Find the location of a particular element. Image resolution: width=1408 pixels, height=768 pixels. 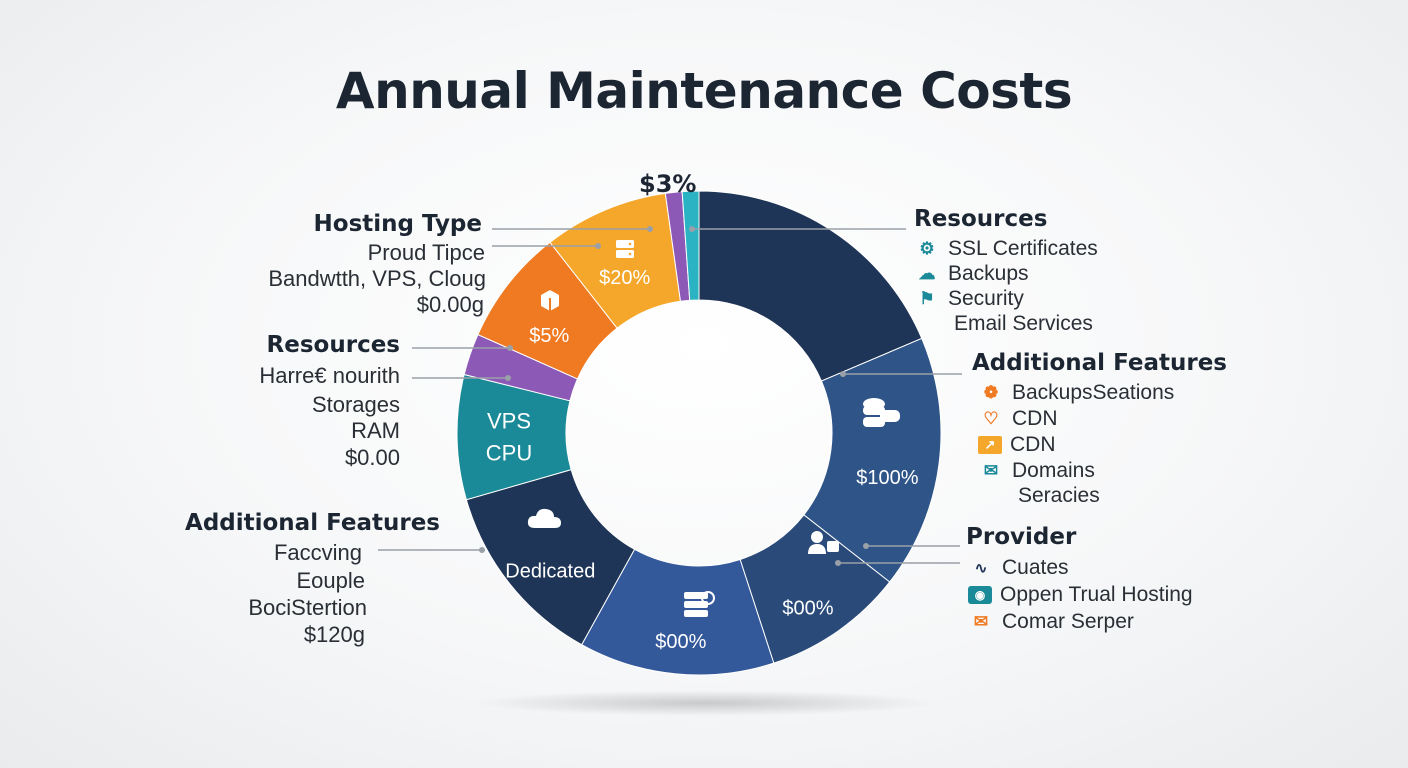

backup-icon: ❁ is located at coordinates (991, 392).